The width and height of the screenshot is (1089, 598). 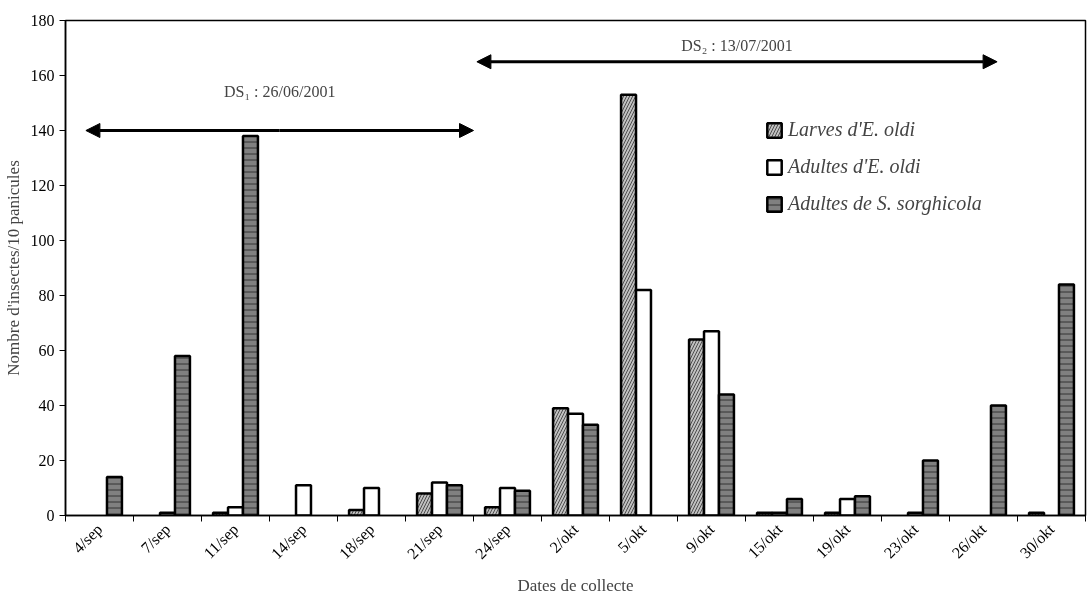 I want to click on legend-label: Adultes d'E. oldi, so click(x=854, y=166).